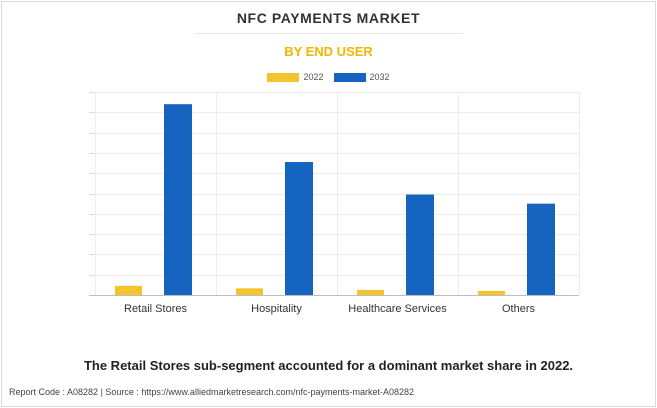 The width and height of the screenshot is (657, 408). Describe the element at coordinates (491, 292) in the screenshot. I see `bar-2022-others` at that location.